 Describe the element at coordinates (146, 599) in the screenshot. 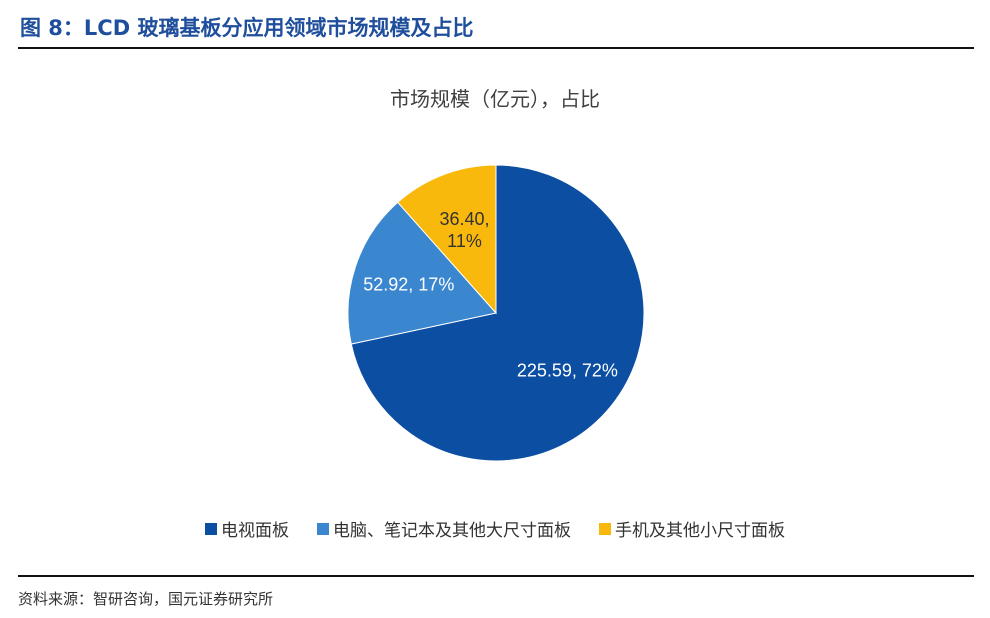

I see `source-note: 资料来源：智研咨询，国元证券研究所` at that location.